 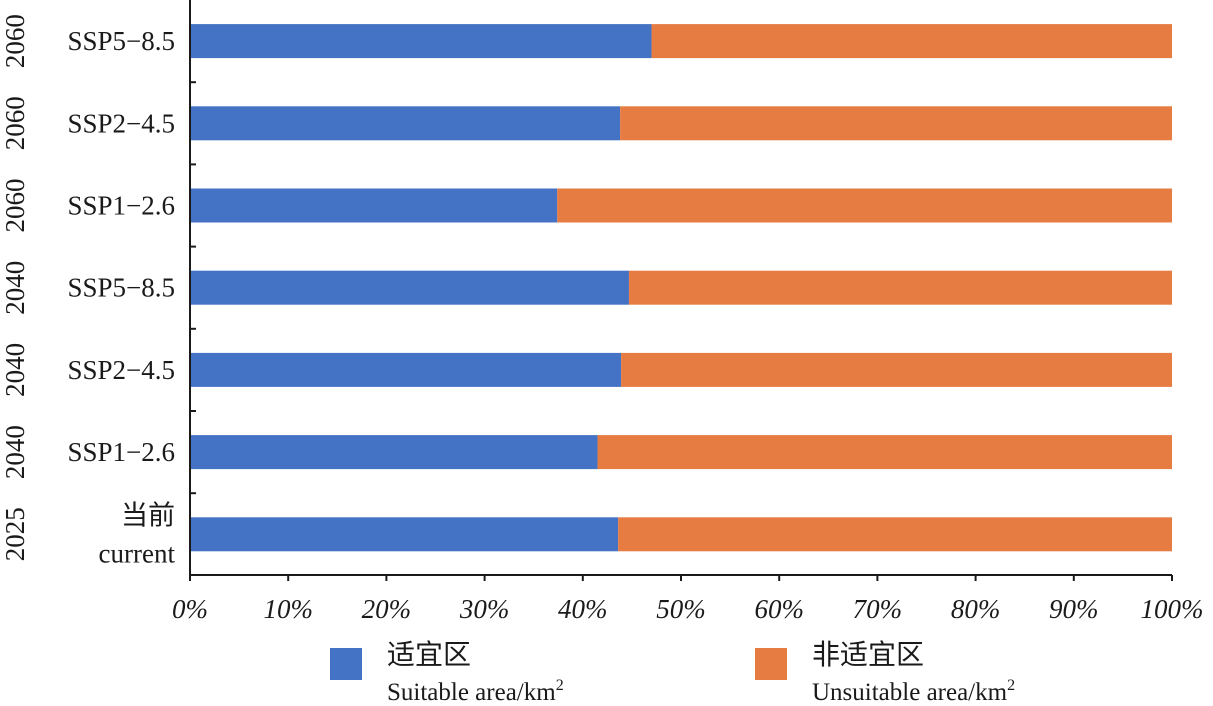 What do you see at coordinates (913, 691) in the screenshot?
I see `legend-label-en-1: Unsuitable area/km2` at bounding box center [913, 691].